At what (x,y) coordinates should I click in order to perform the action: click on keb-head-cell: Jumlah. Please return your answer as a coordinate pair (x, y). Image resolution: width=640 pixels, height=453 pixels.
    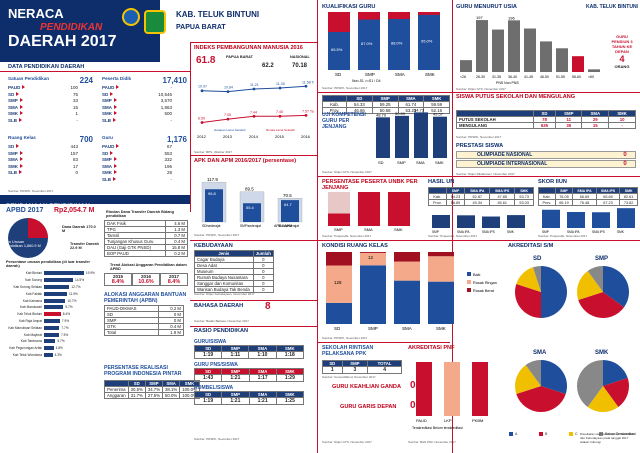
    Looking at the image, I should click on (263, 253).